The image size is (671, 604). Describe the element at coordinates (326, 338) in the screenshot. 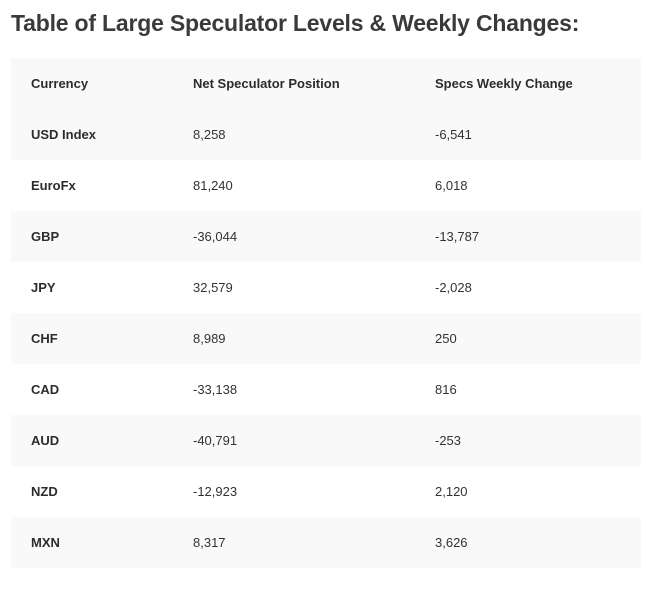

I see `table-row: CHF 8,989 250` at that location.